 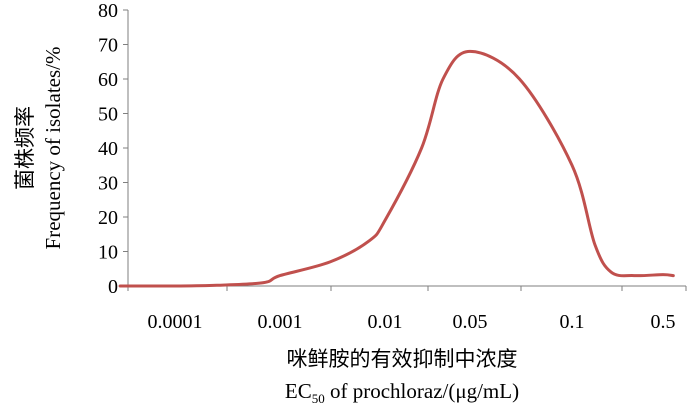 I want to click on y-tick-label: 10, so click(x=108, y=253).